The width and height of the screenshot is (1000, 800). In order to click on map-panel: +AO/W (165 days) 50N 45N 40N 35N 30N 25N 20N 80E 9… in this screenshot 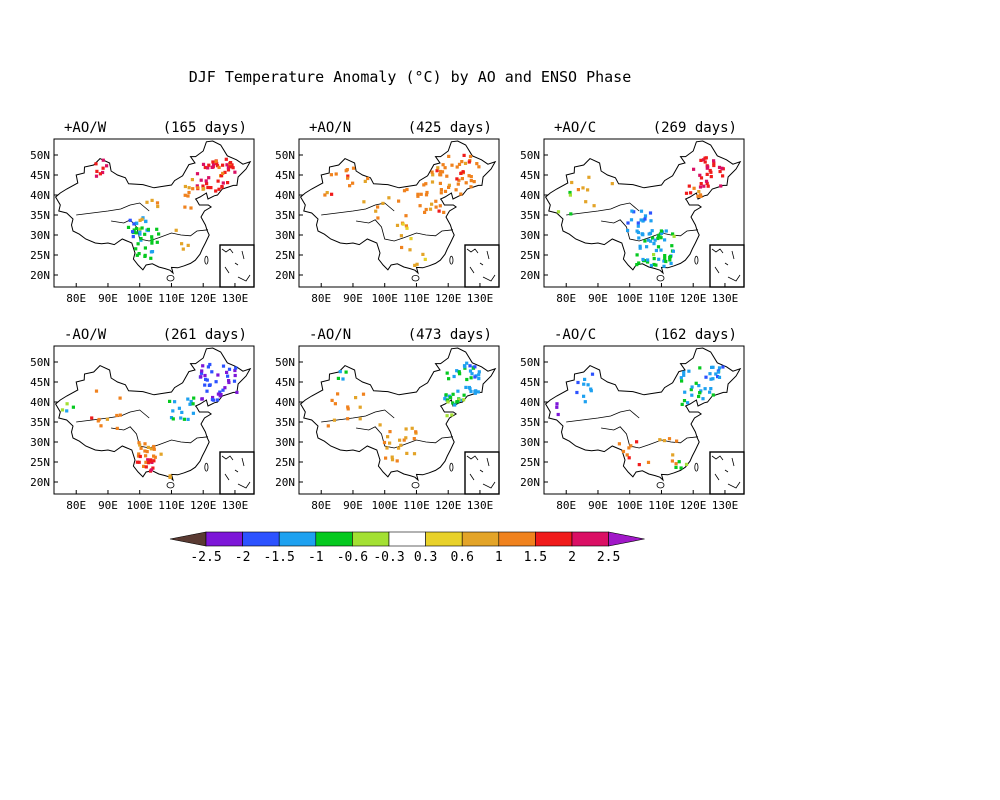, I will do `click(142, 212)`.